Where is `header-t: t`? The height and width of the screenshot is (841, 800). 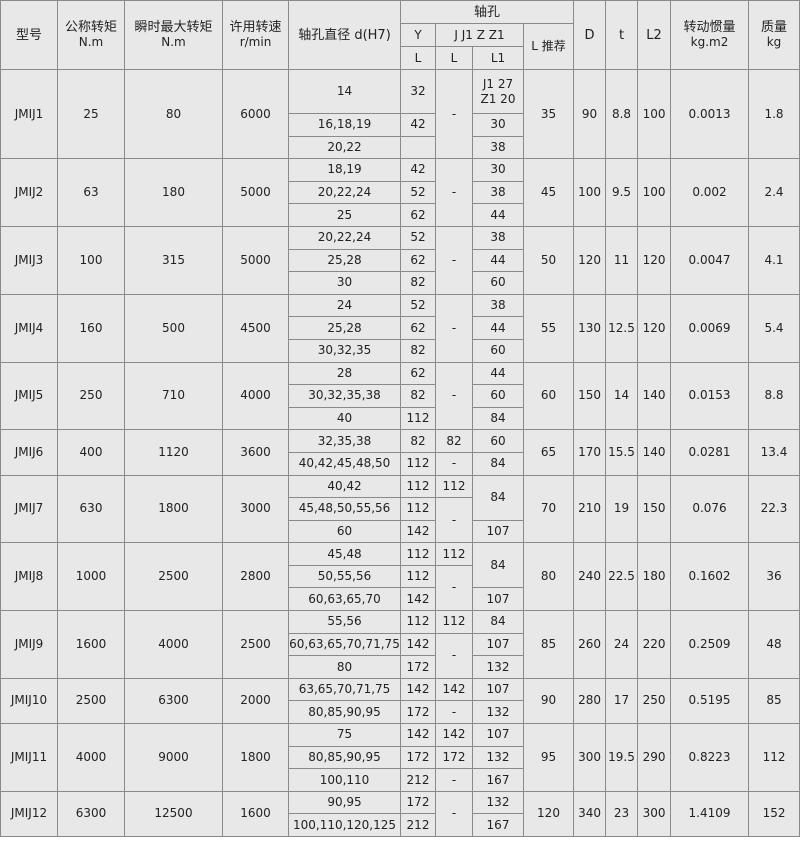
header-t: t is located at coordinates (622, 35).